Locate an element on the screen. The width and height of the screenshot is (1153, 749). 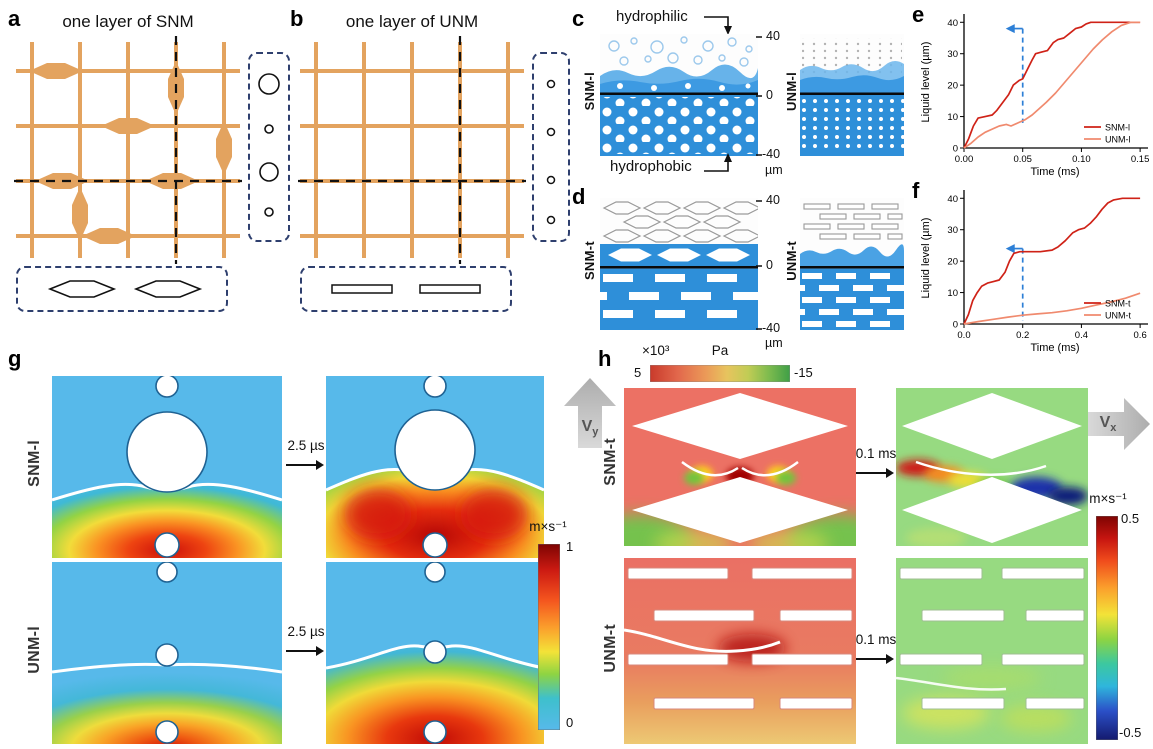
panel-e-label: e is located at coordinates (918, 14).